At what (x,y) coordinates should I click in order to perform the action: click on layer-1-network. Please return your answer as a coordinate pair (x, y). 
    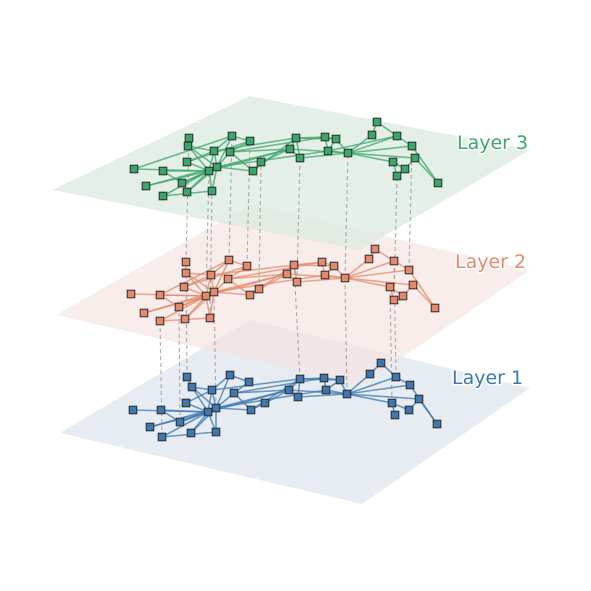
    Looking at the image, I should click on (285, 400).